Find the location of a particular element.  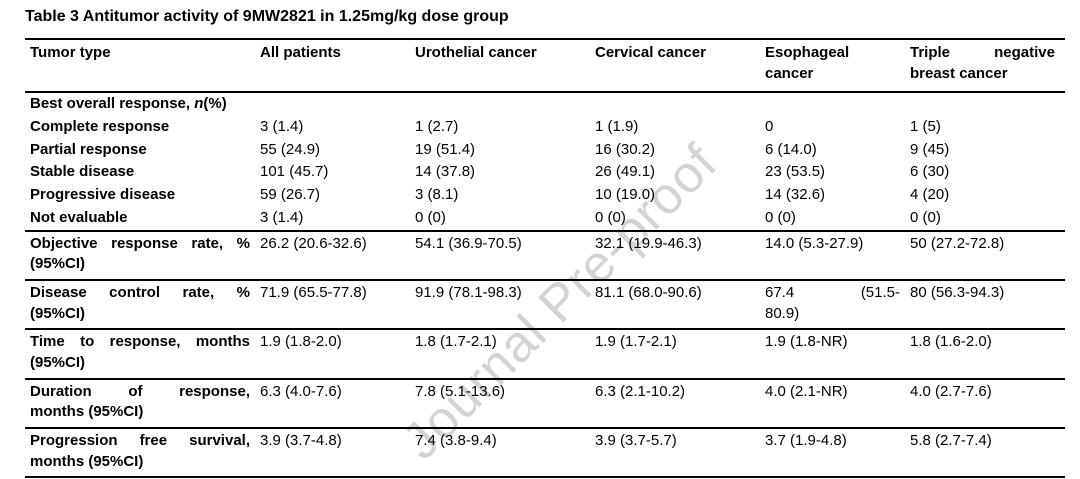

cell: 5.8 (2.7-7.4) is located at coordinates (951, 440).